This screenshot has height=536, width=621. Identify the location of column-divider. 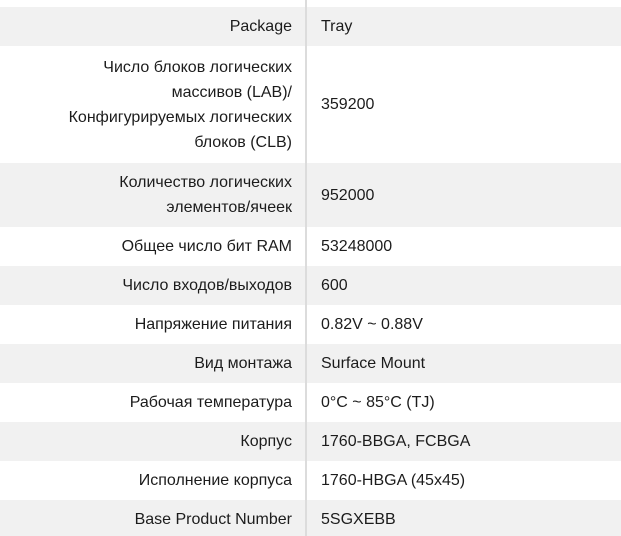
(306, 268).